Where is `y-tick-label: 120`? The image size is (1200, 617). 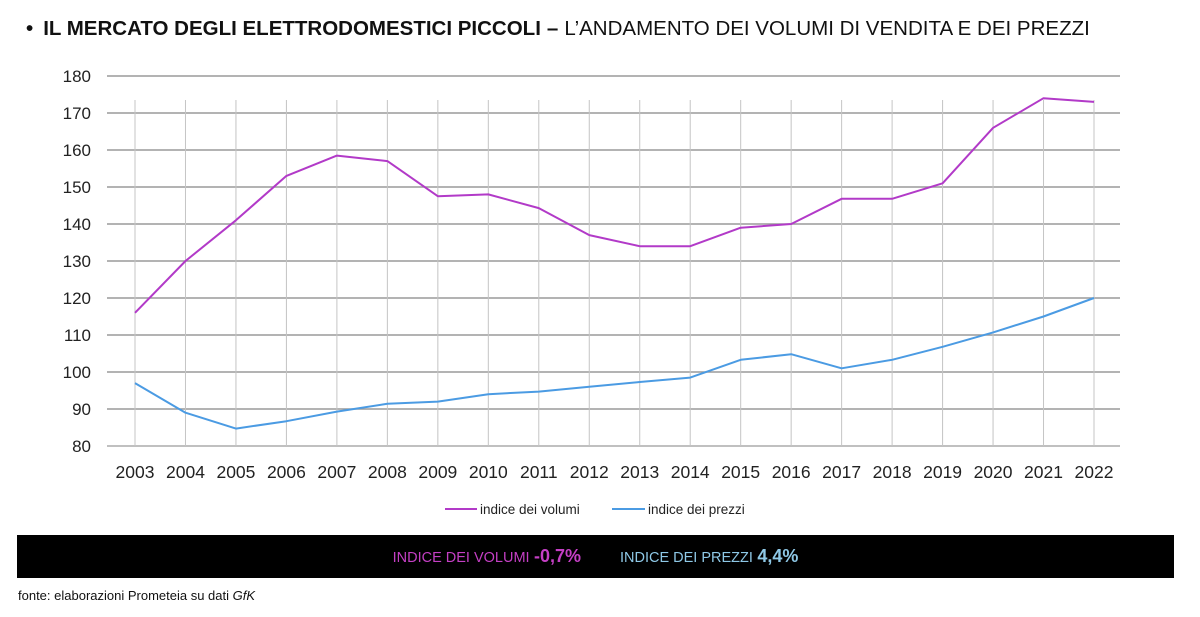
y-tick-label: 120 is located at coordinates (77, 298).